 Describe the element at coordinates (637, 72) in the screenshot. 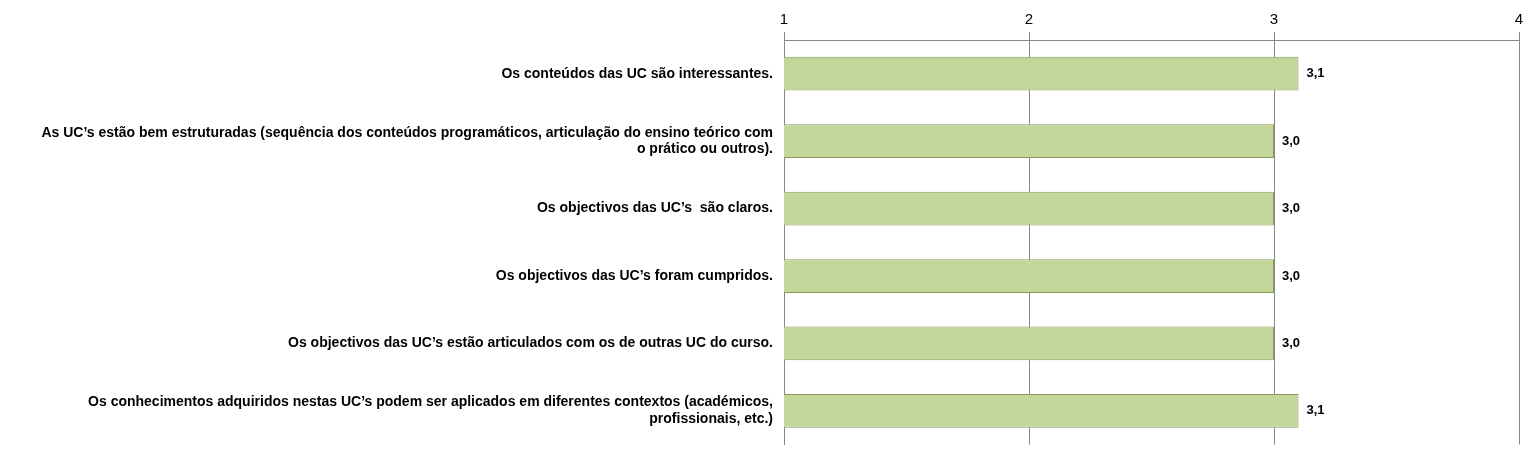

I see `y-tick-label: Os conteúdos das UC são interessantes.` at that location.